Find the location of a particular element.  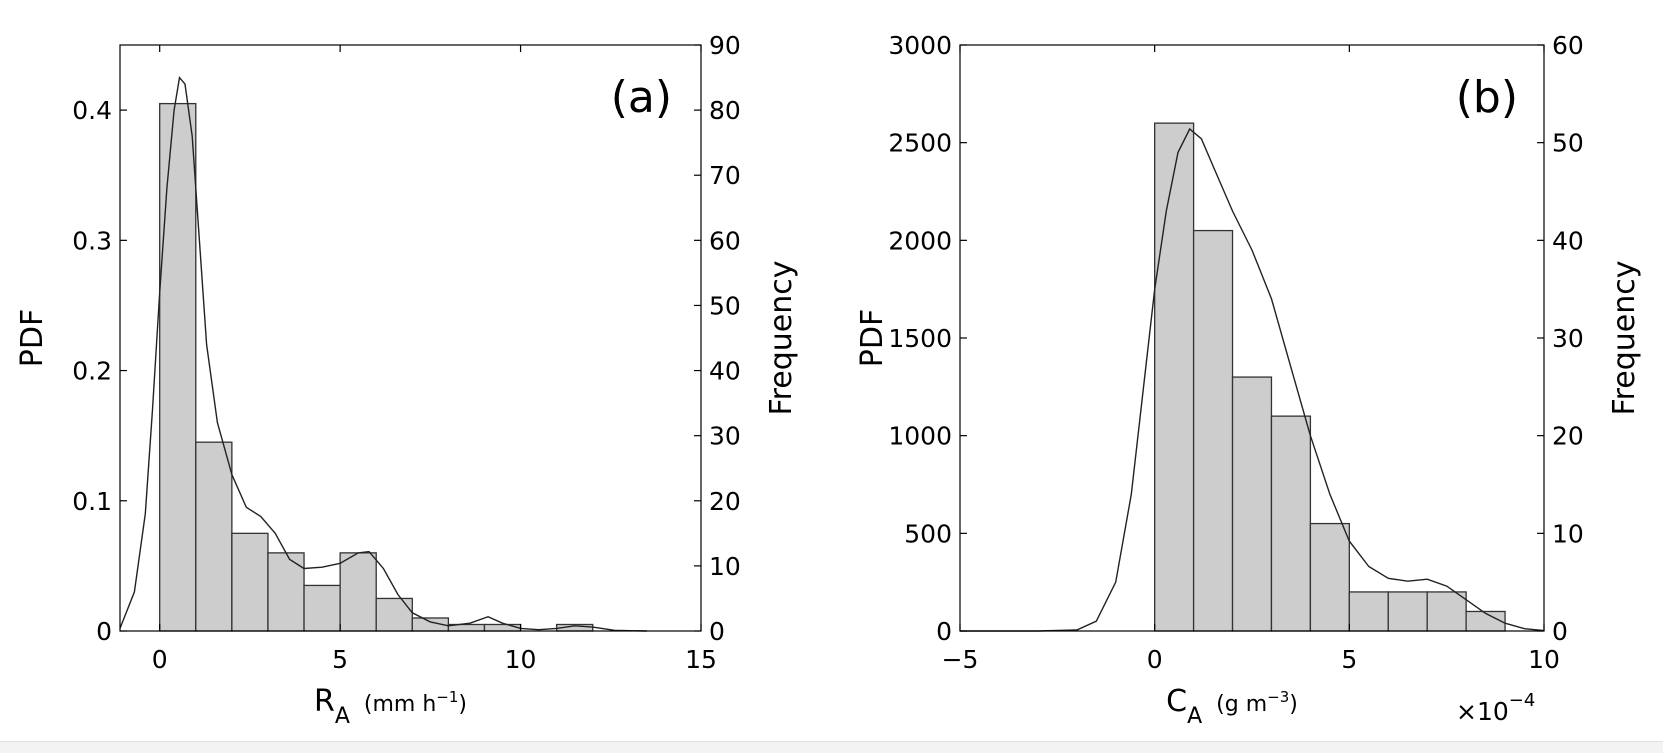

x-axis-label-main: C is located at coordinates (1176, 701).